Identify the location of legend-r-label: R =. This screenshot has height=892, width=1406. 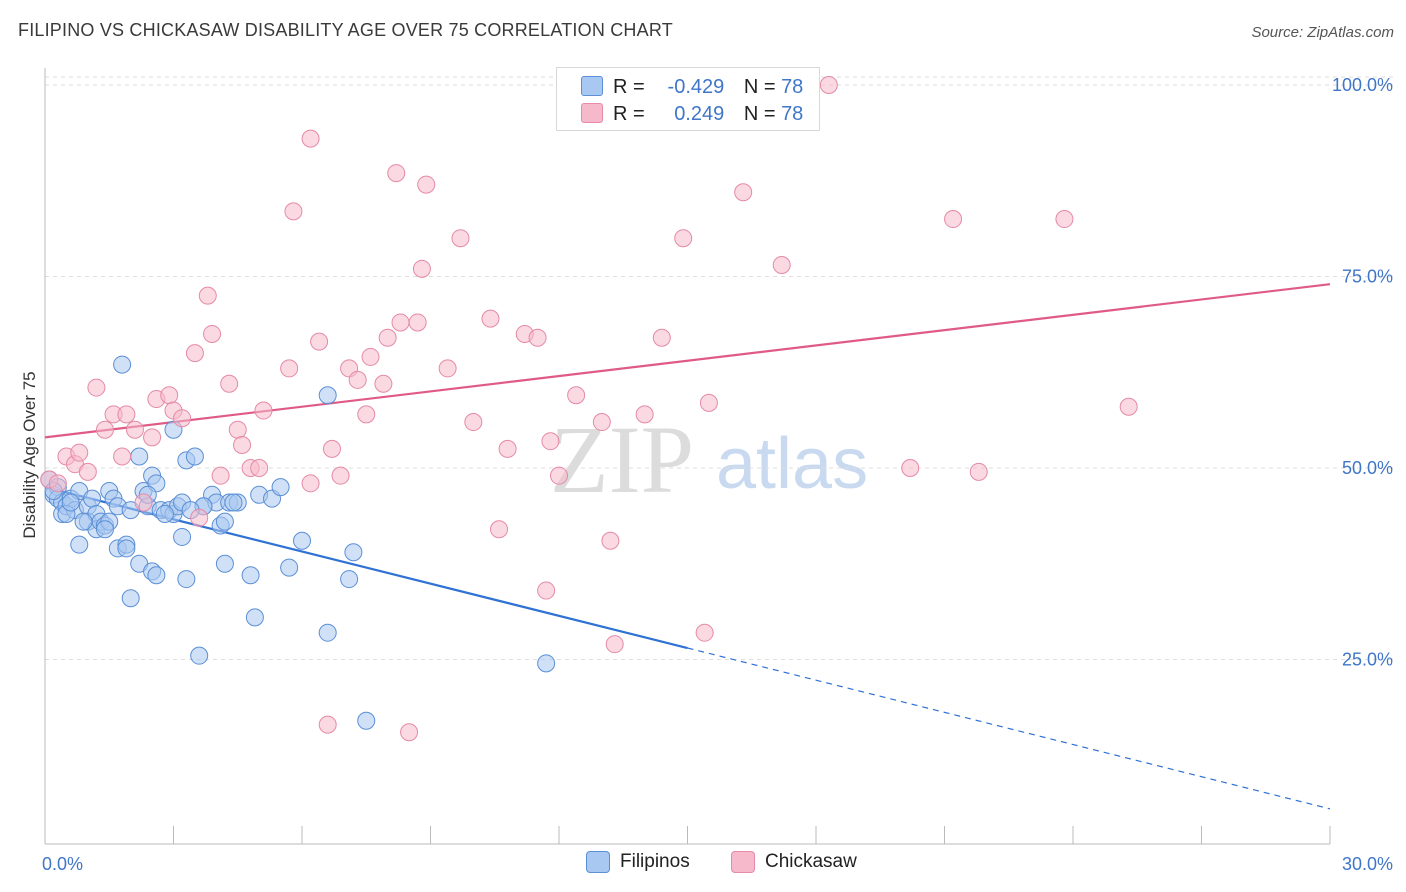
(629, 87).